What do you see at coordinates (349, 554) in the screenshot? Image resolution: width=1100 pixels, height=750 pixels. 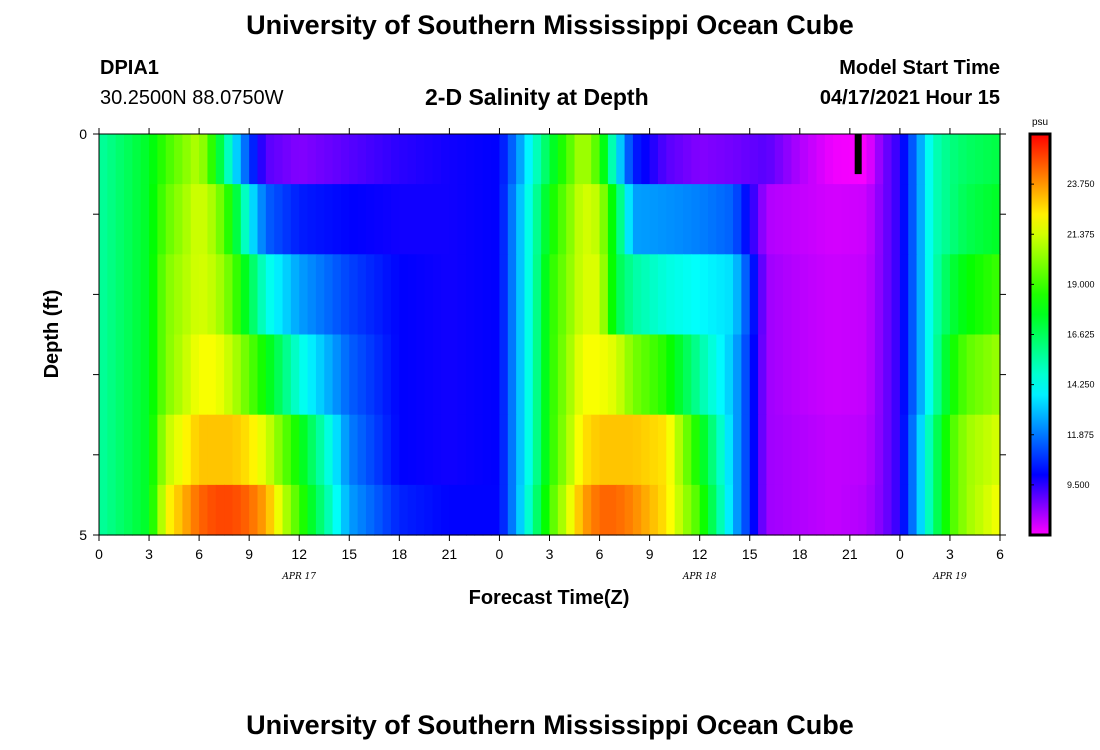 I see `x-tick-label: 15` at bounding box center [349, 554].